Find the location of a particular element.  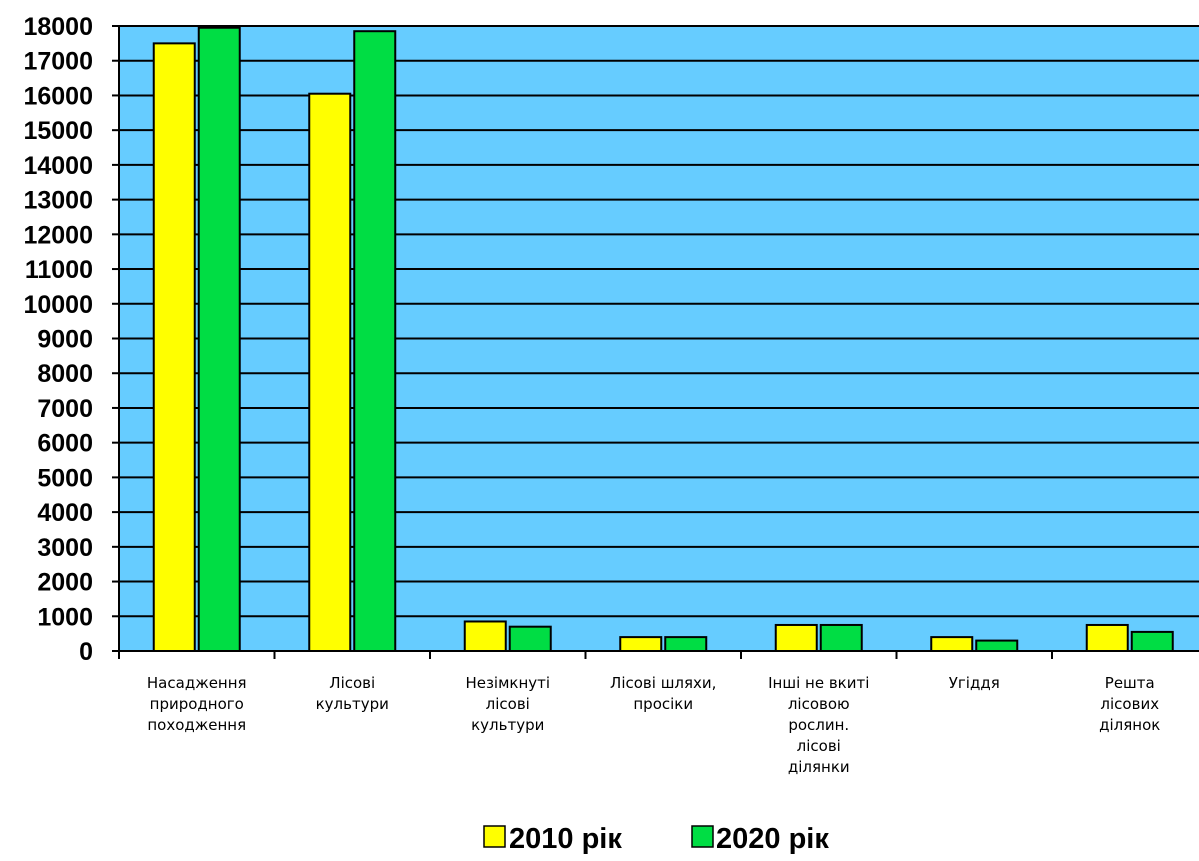

y-tick-label: 3000 is located at coordinates (65, 548).